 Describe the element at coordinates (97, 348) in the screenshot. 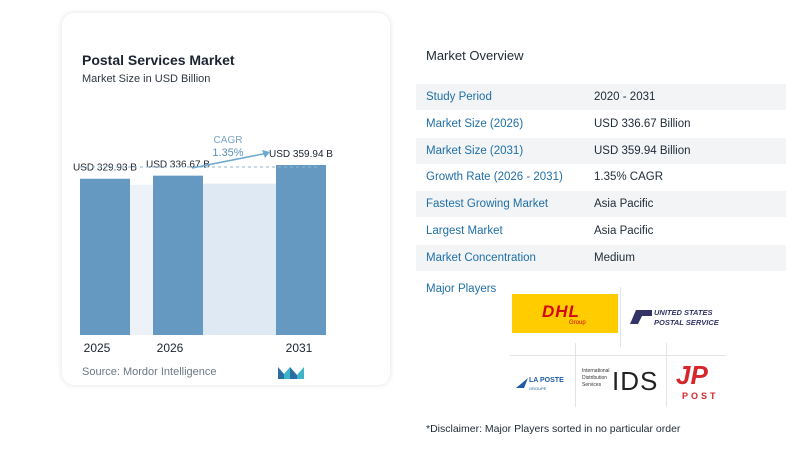

I see `x-tick-label: 2025` at that location.